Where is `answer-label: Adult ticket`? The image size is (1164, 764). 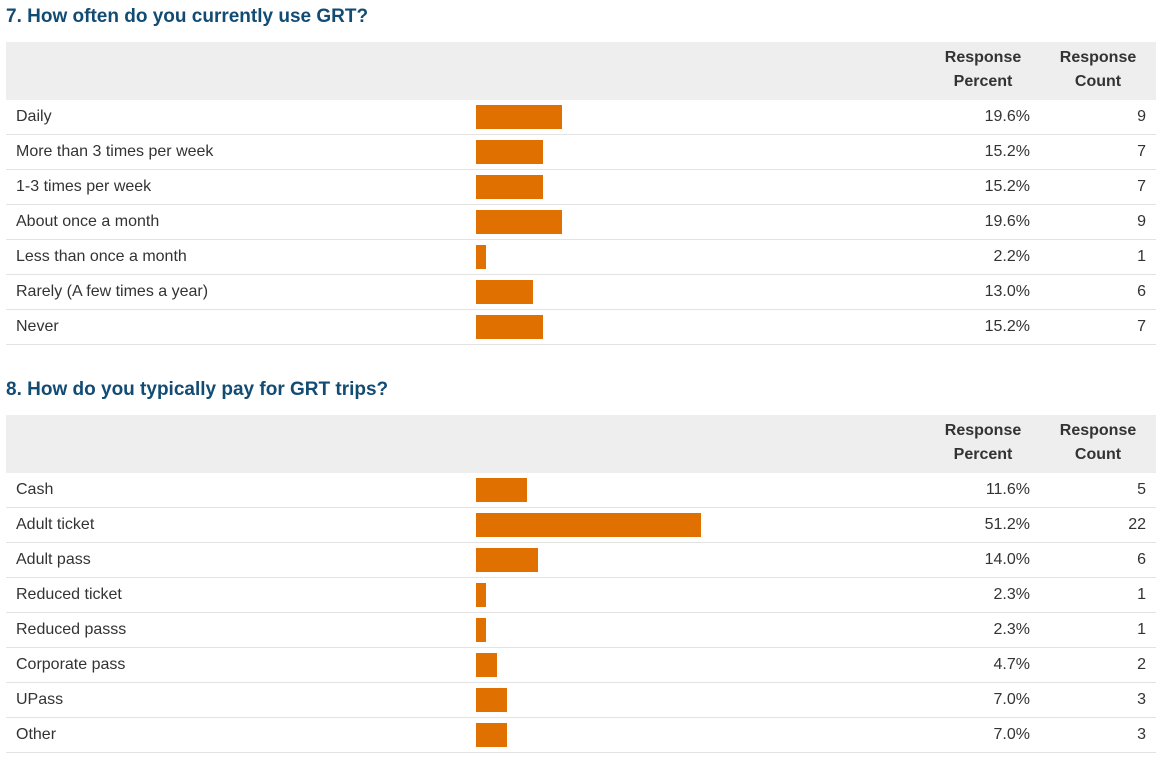
answer-label: Adult ticket is located at coordinates (55, 524).